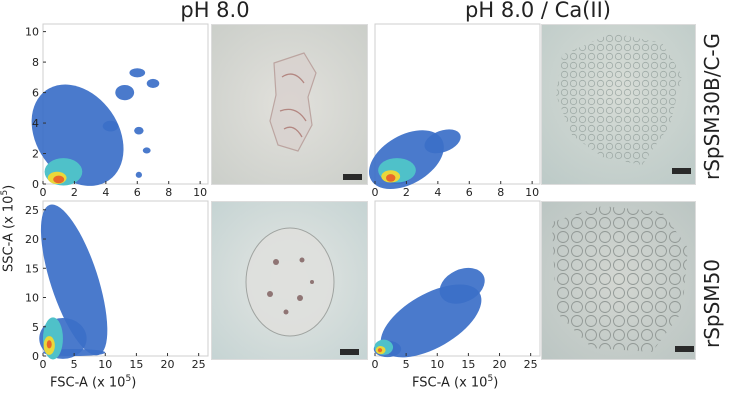 The width and height of the screenshot is (729, 400). What do you see at coordinates (32, 268) in the screenshot?
I see `y-tick-label: 15` at bounding box center [32, 268].